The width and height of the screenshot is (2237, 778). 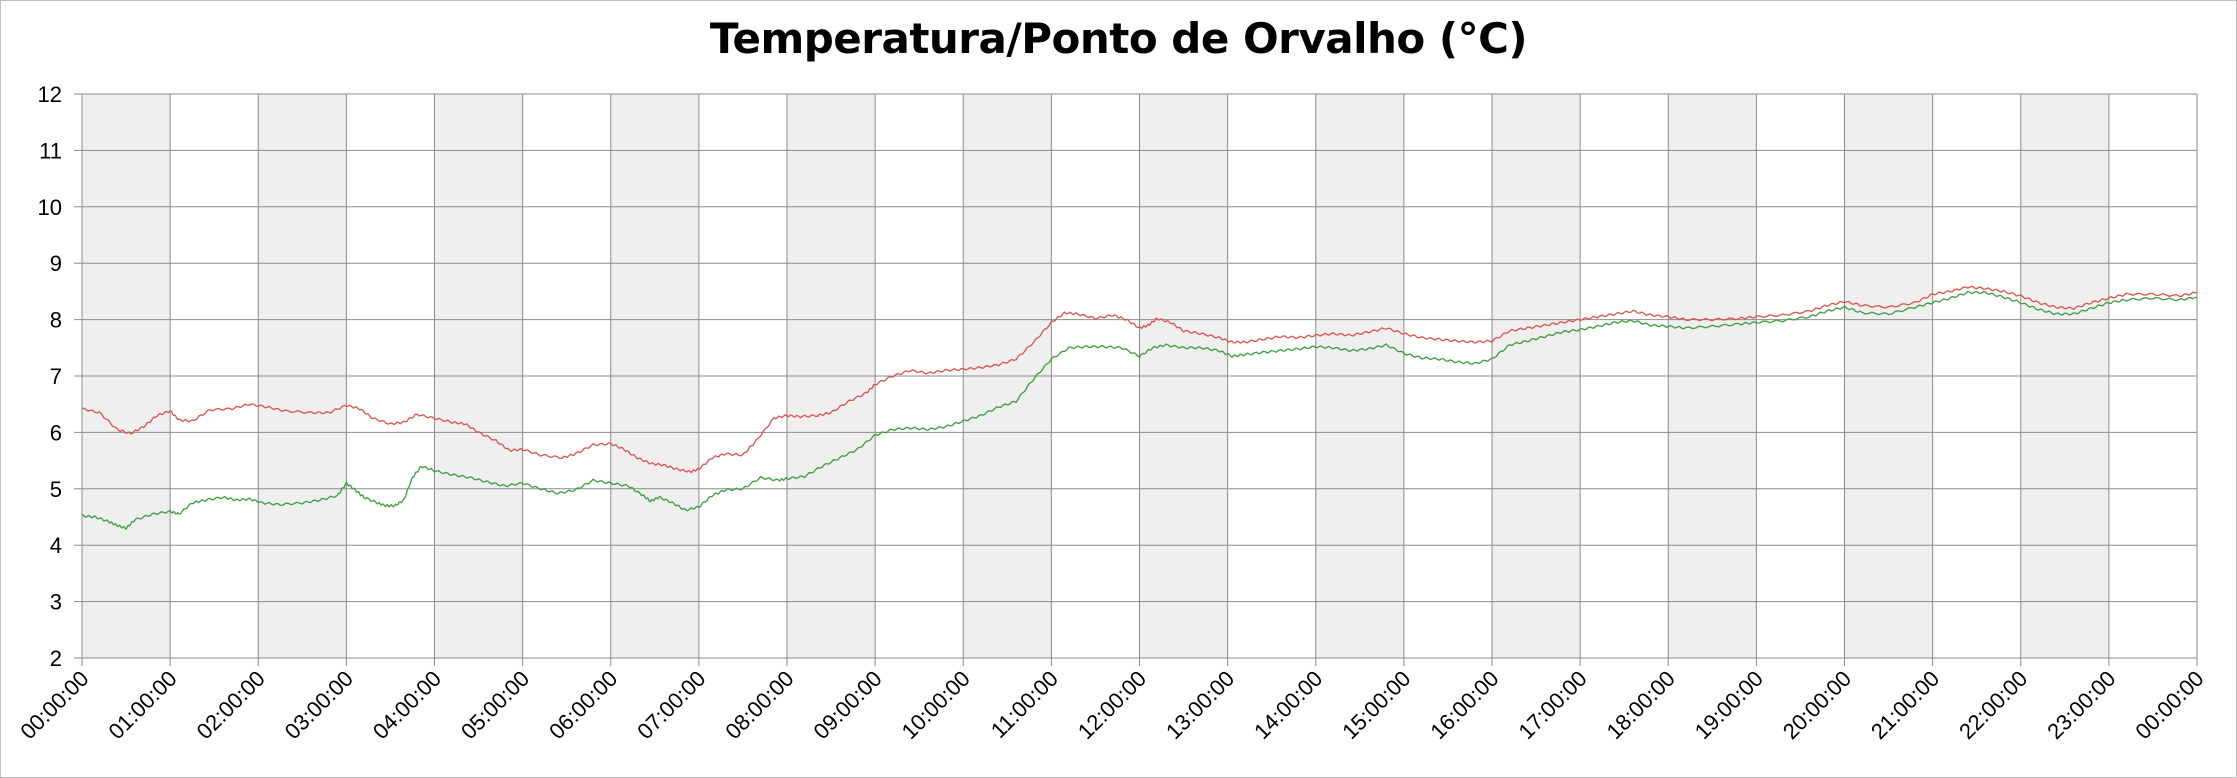 What do you see at coordinates (56, 320) in the screenshot?
I see `y-tick-label: 8` at bounding box center [56, 320].